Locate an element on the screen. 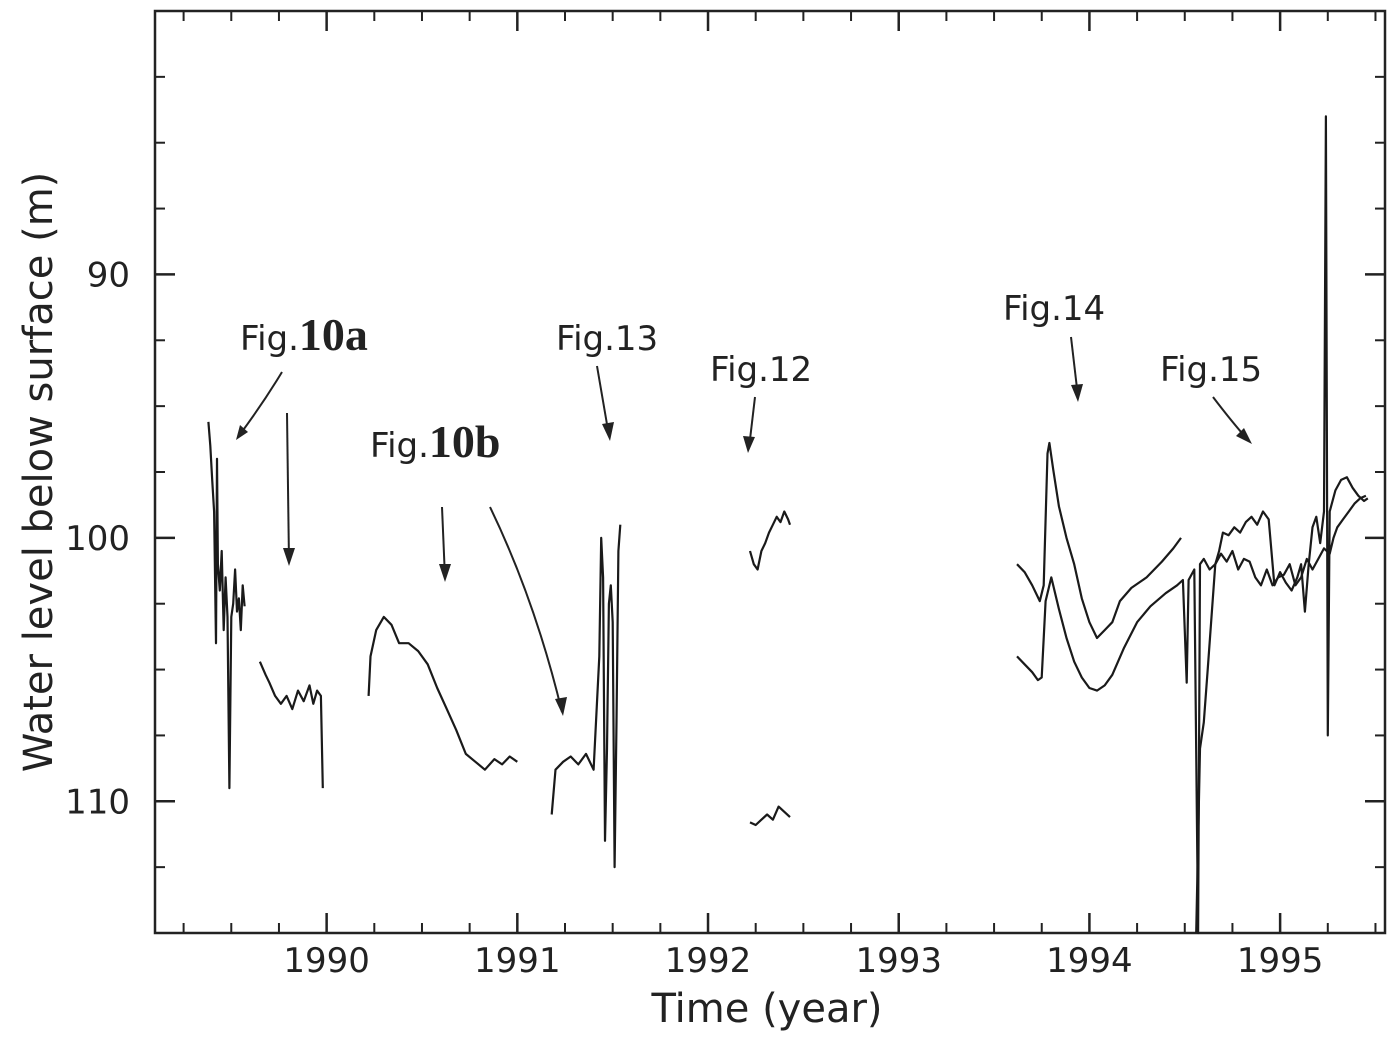 The image size is (1400, 1049). y-tick-label: 90 is located at coordinates (108, 275).